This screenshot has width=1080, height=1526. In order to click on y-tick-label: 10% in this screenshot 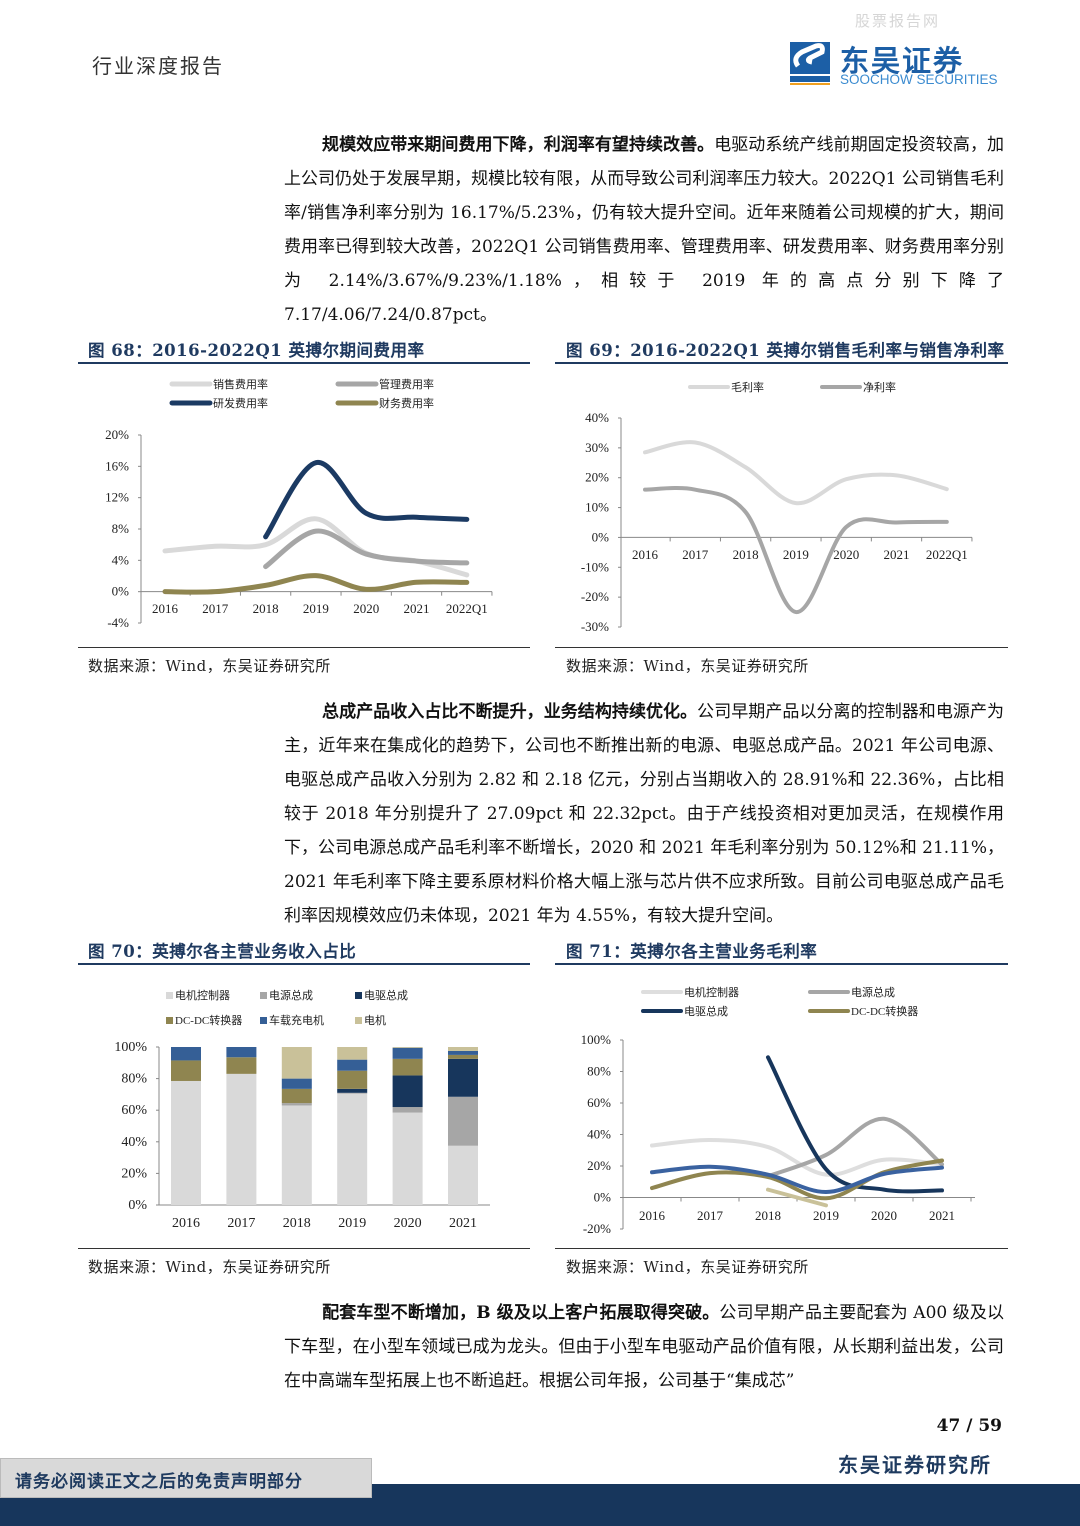, I will do `click(597, 507)`.